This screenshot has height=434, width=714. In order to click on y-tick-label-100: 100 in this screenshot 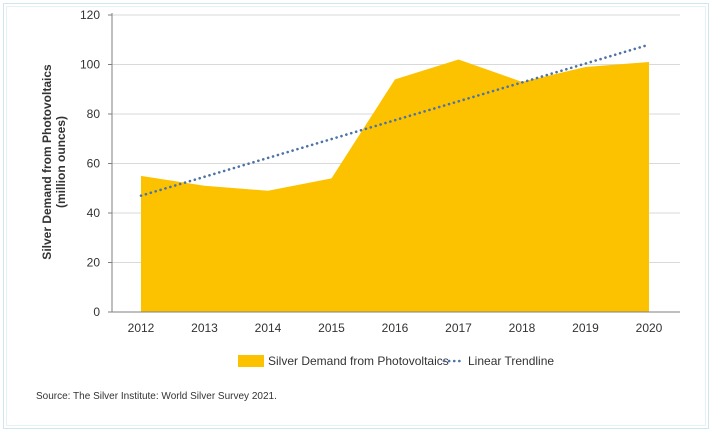, I will do `click(90, 65)`.